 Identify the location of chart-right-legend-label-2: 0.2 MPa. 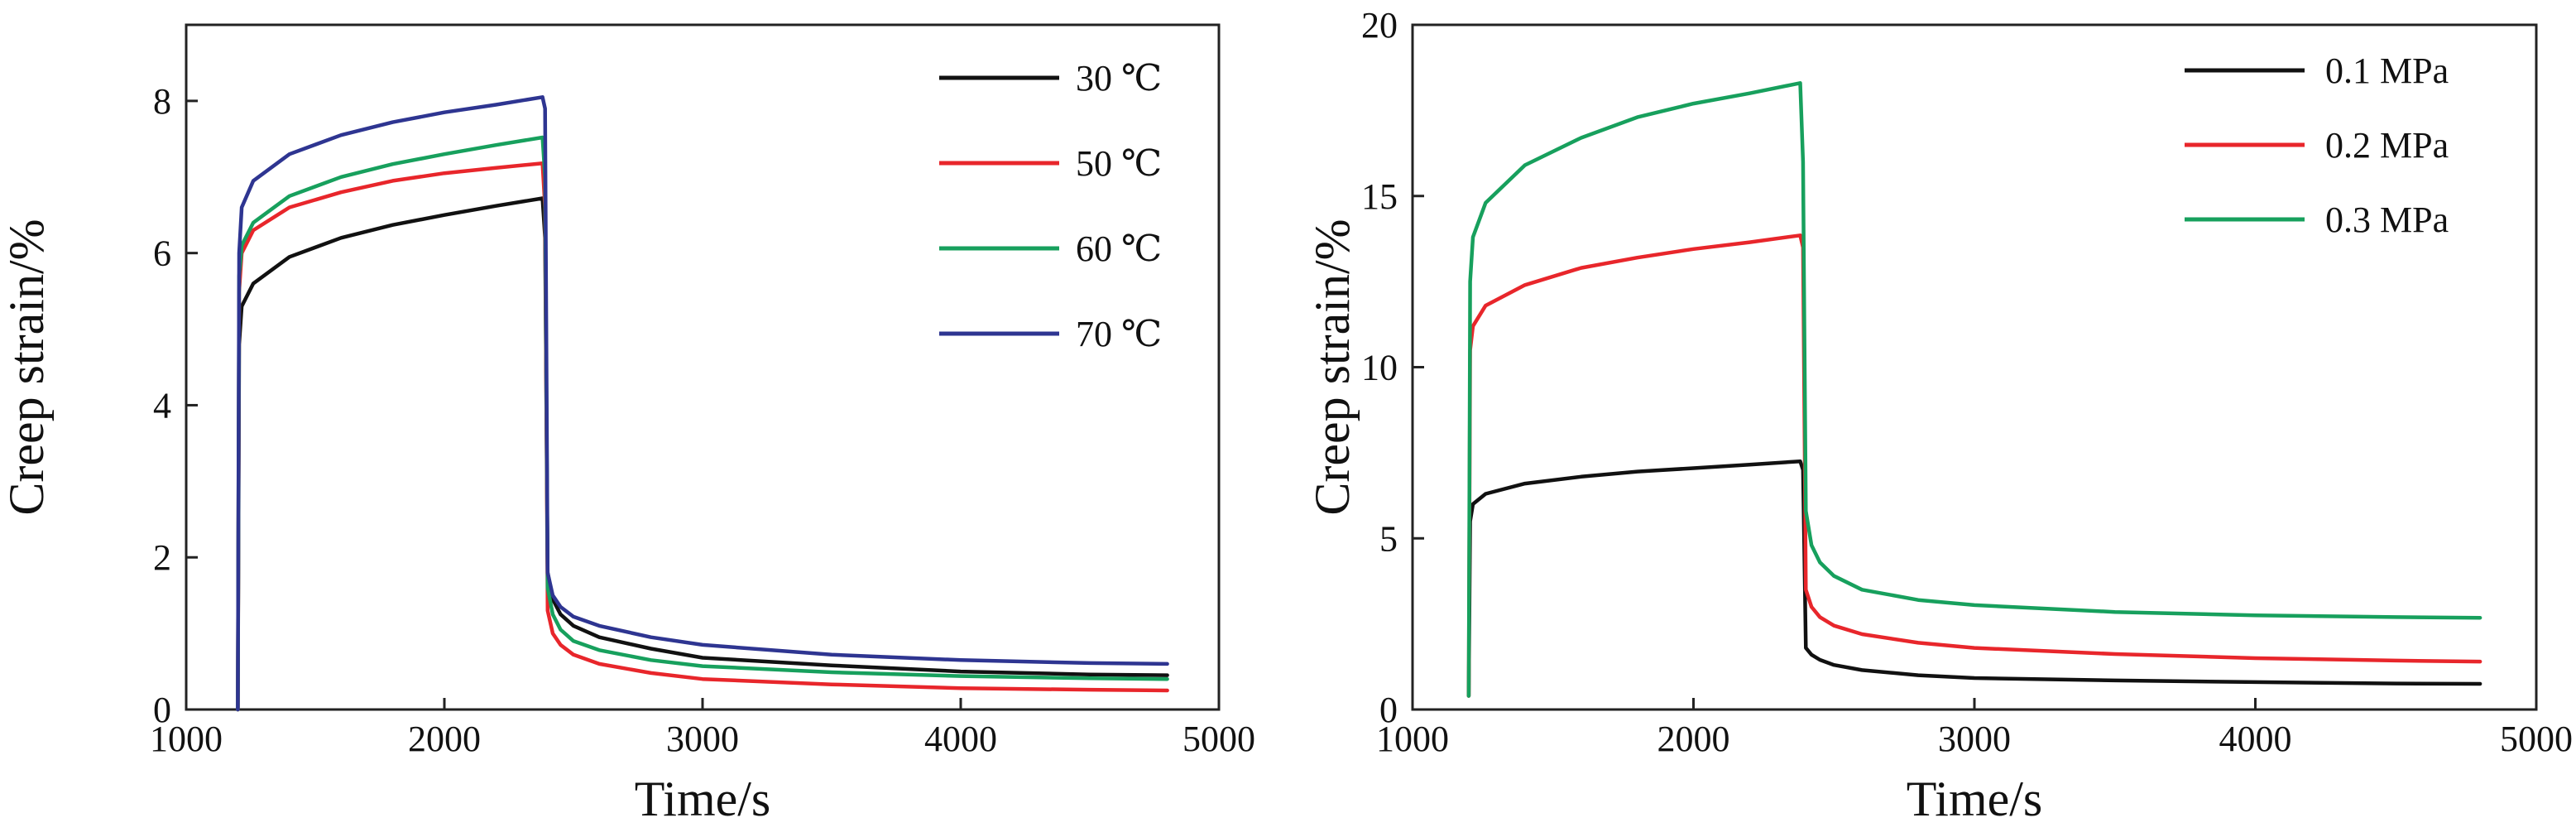
(2387, 145).